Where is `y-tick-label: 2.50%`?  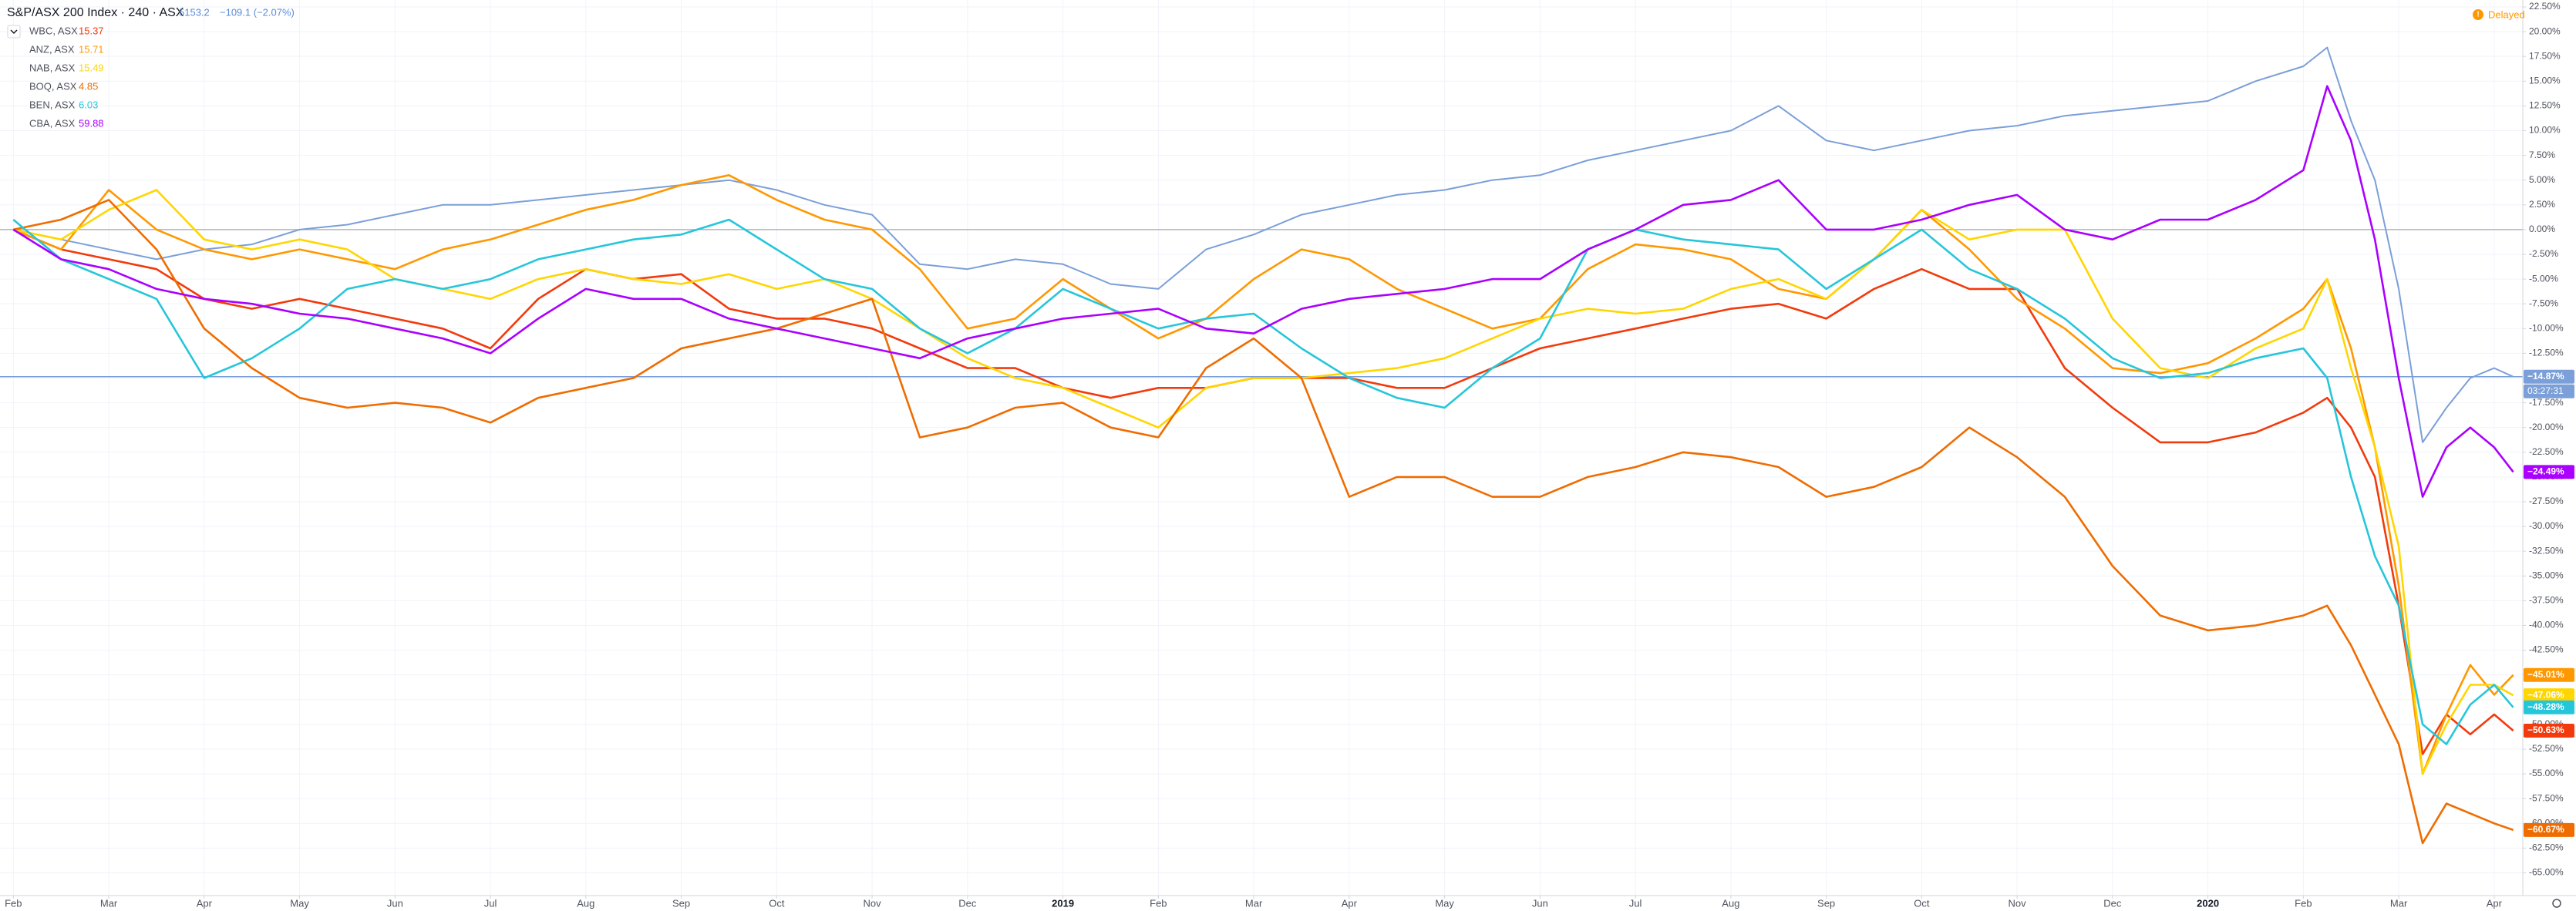 y-tick-label: 2.50% is located at coordinates (2542, 204).